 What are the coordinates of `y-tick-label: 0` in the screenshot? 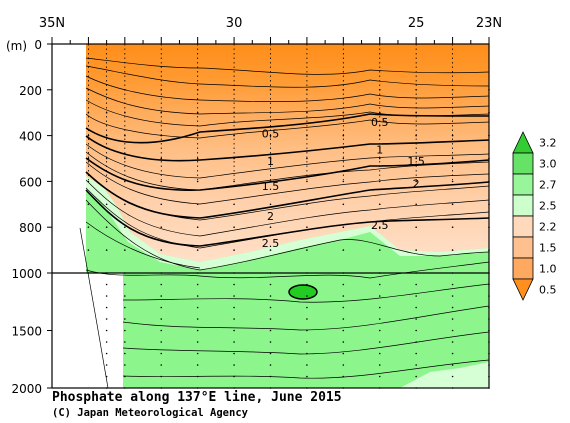 It's located at (38, 45).